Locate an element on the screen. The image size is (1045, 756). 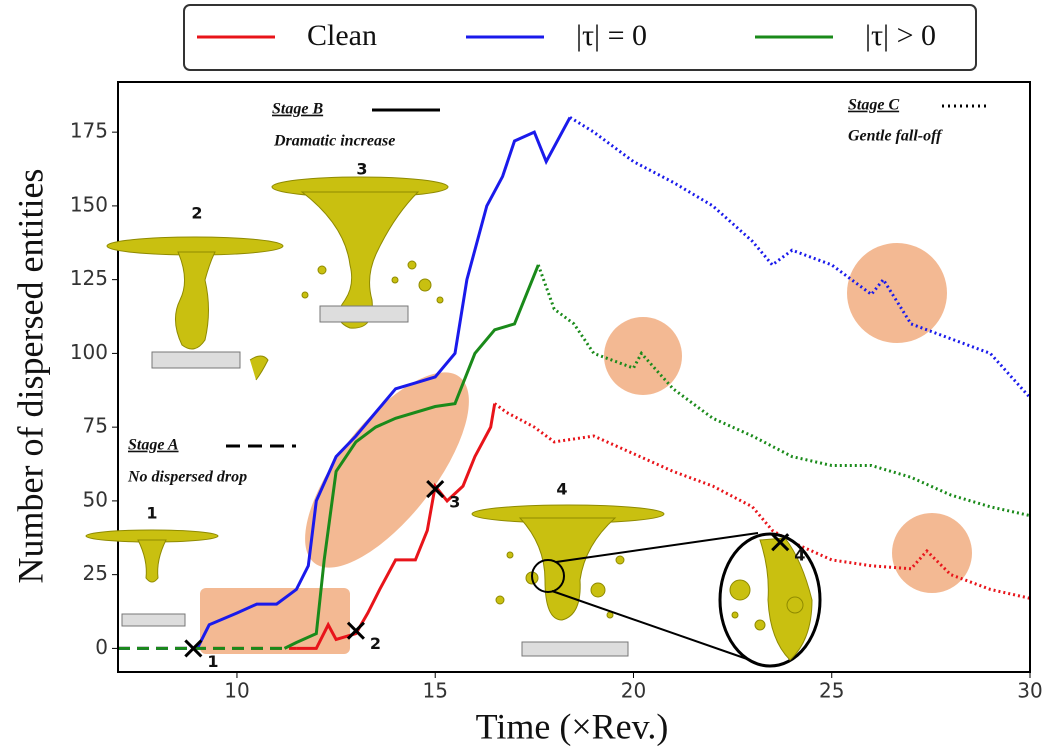
inset-label: 3 is located at coordinates (361, 169).